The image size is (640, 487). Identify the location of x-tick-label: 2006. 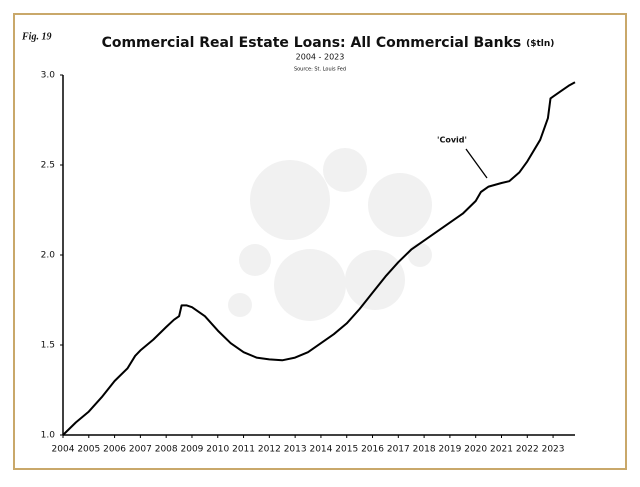
(114, 450).